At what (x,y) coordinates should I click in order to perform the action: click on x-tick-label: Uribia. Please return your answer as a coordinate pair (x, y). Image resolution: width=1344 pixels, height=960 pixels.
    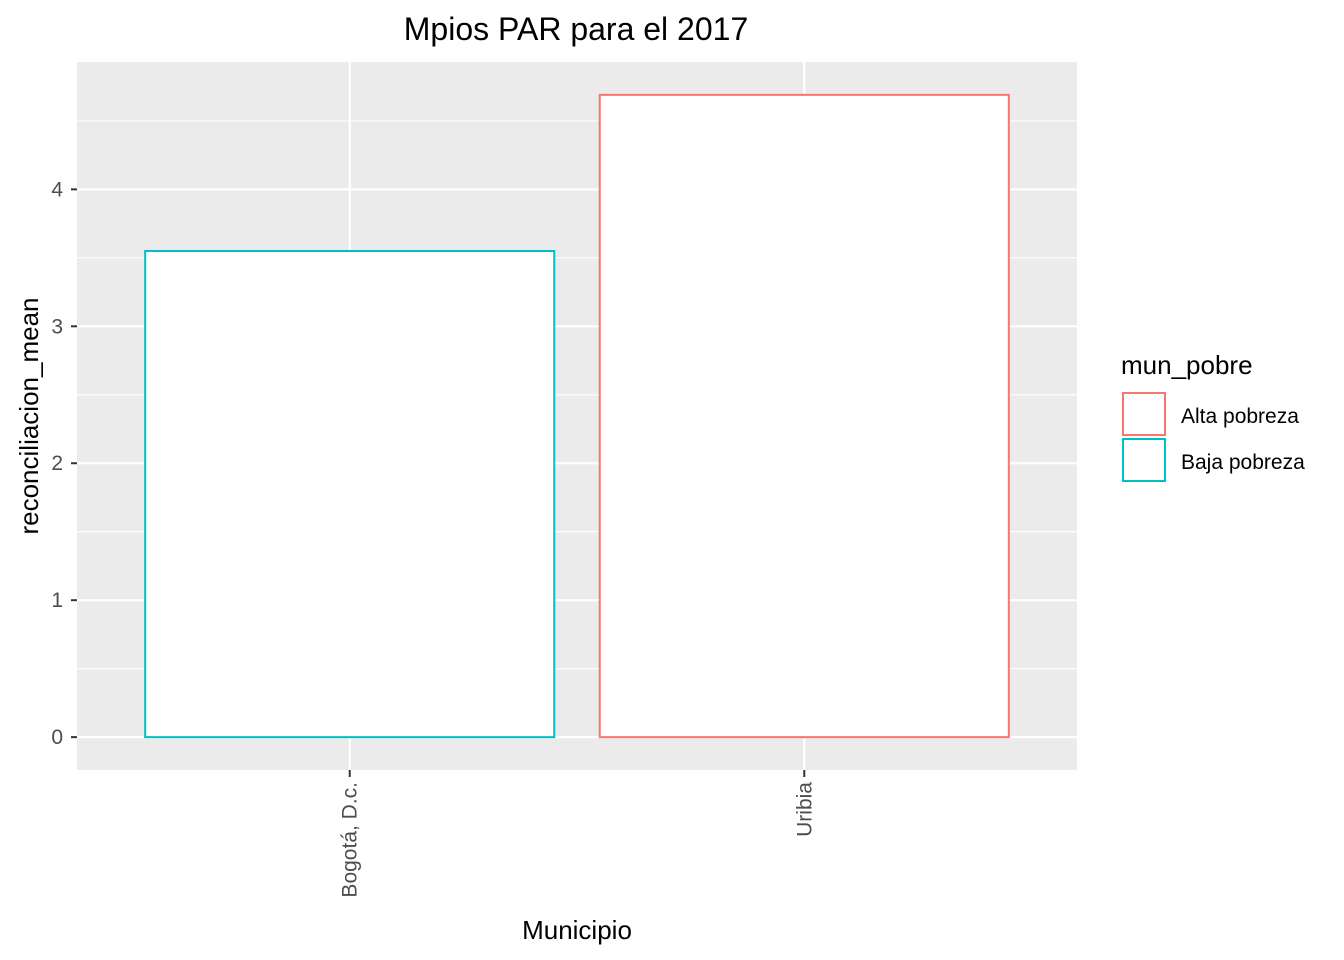
    Looking at the image, I should click on (804, 809).